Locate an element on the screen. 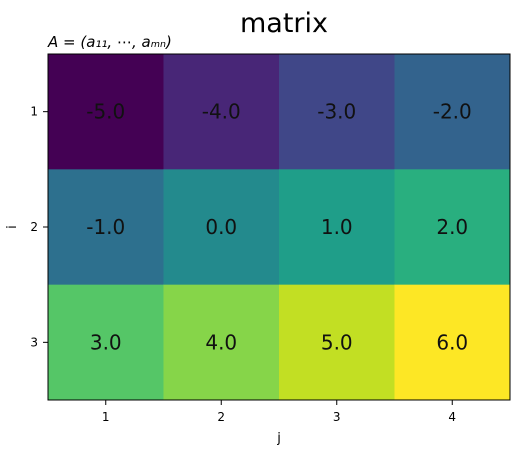  x-tick-label: 4 is located at coordinates (452, 417).